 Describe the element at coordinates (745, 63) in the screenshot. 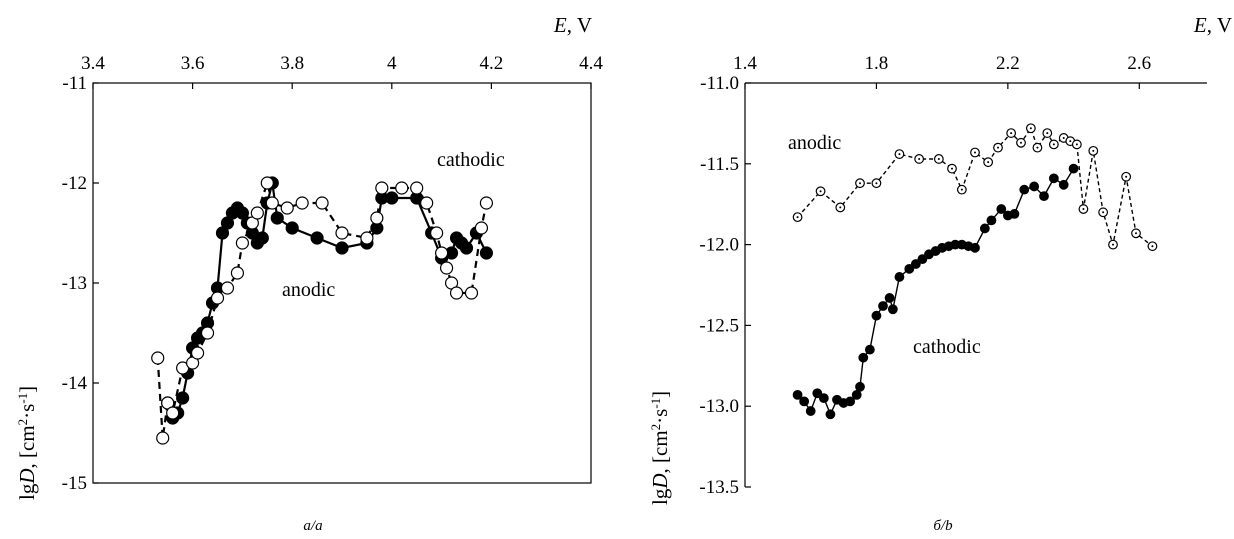

I see `panel-b-x-tick-label: 1.4` at that location.